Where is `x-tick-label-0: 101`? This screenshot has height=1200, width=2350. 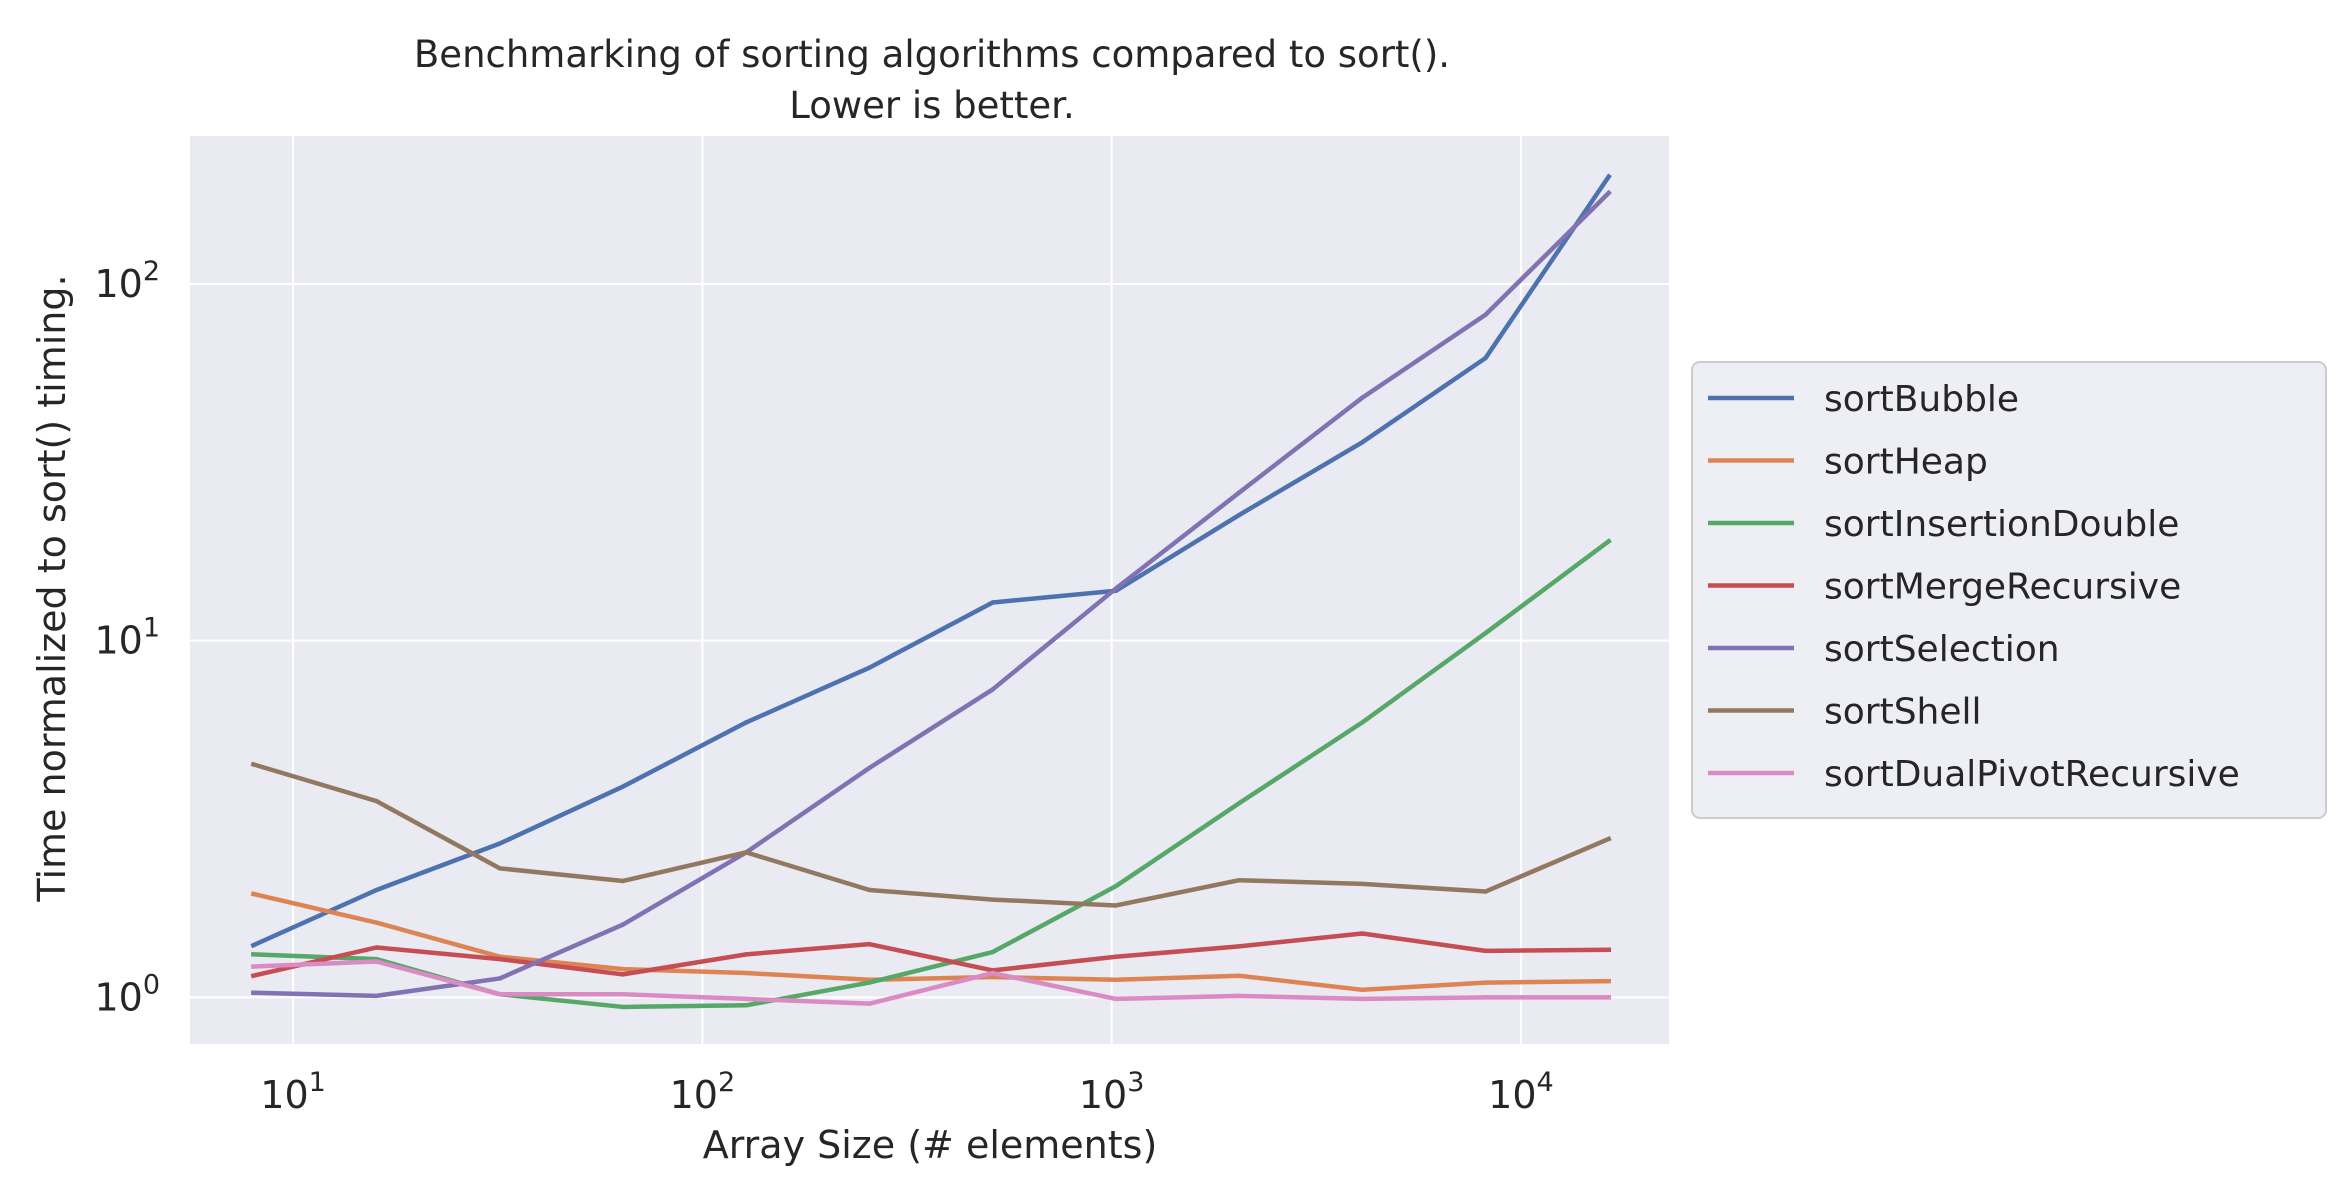
x-tick-label-0: 101 is located at coordinates (293, 1092).